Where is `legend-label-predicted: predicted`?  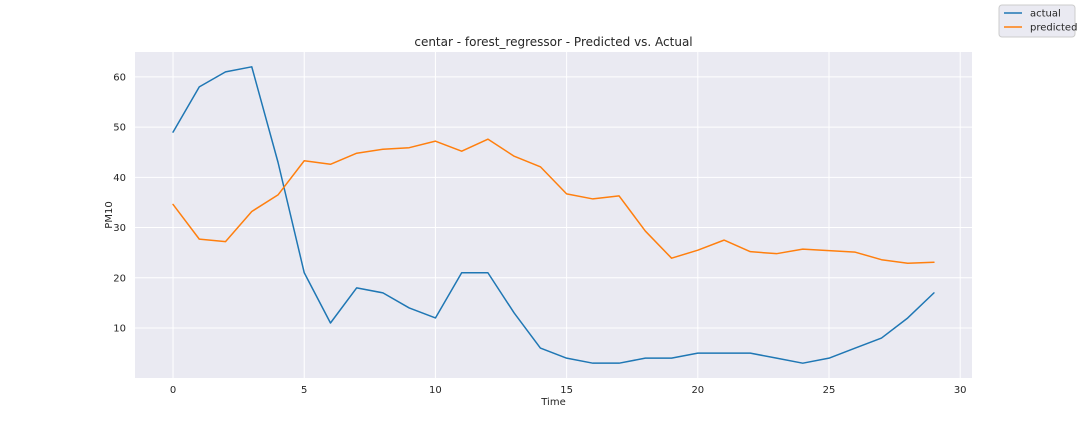
legend-label-predicted: predicted is located at coordinates (1053, 28).